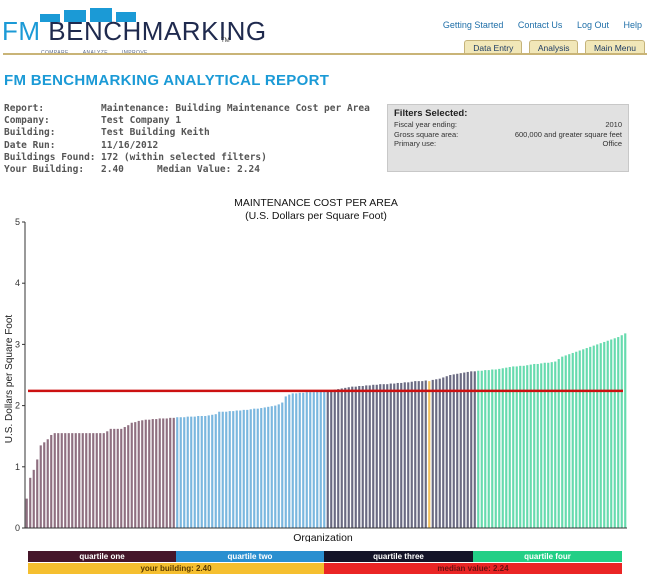 This screenshot has width=650, height=577. I want to click on company-value: Test Company 1, so click(141, 121).